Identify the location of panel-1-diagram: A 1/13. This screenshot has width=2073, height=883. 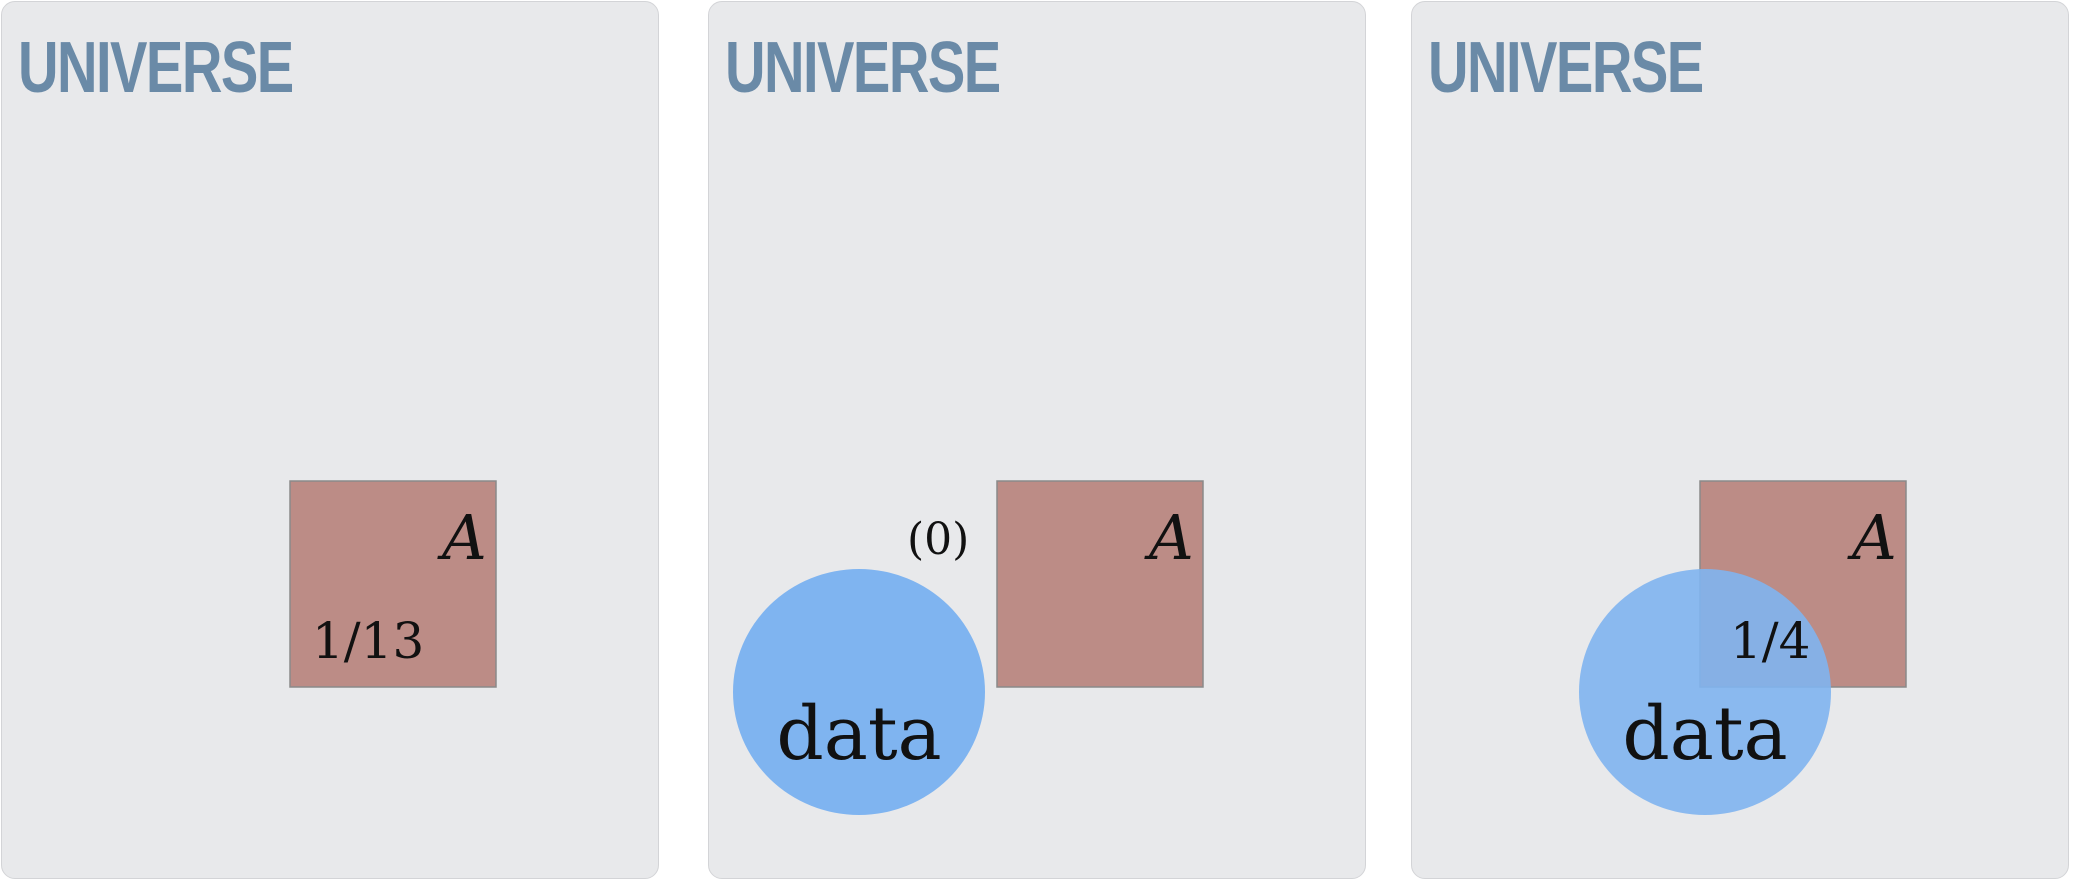
(393, 584).